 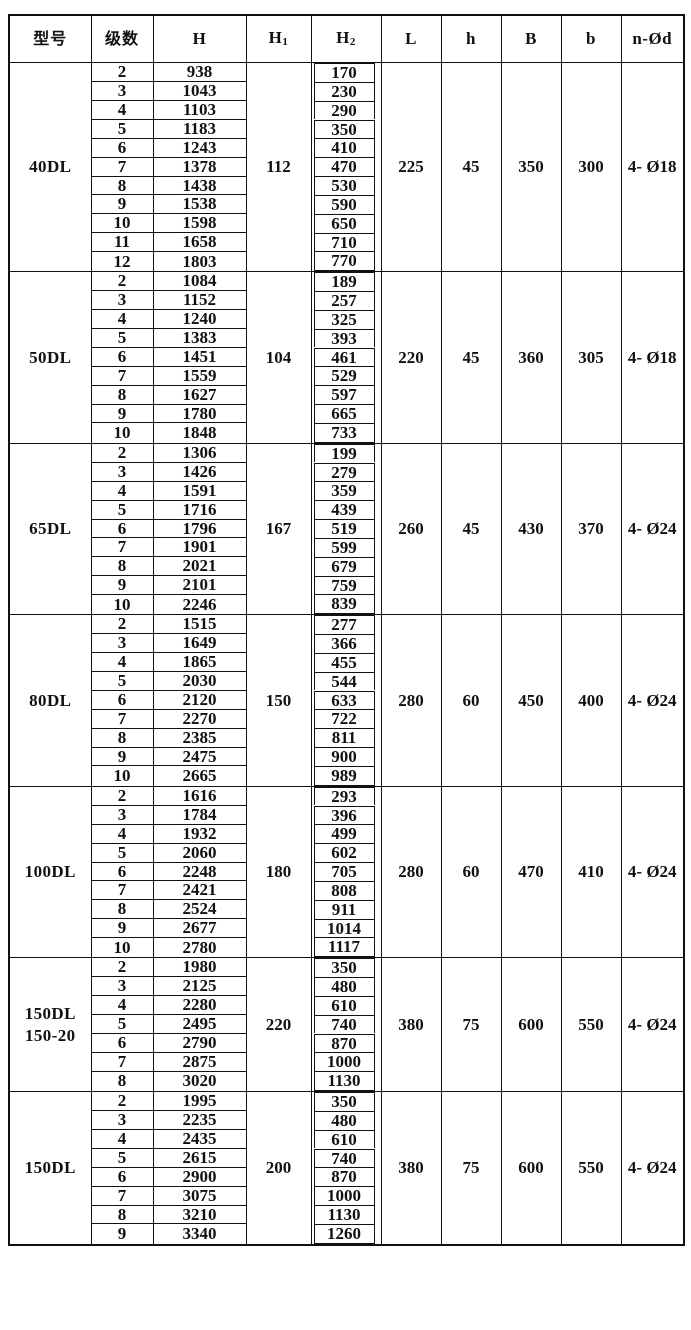 What do you see at coordinates (344, 509) in the screenshot?
I see `dimension-h2-value: 439` at bounding box center [344, 509].